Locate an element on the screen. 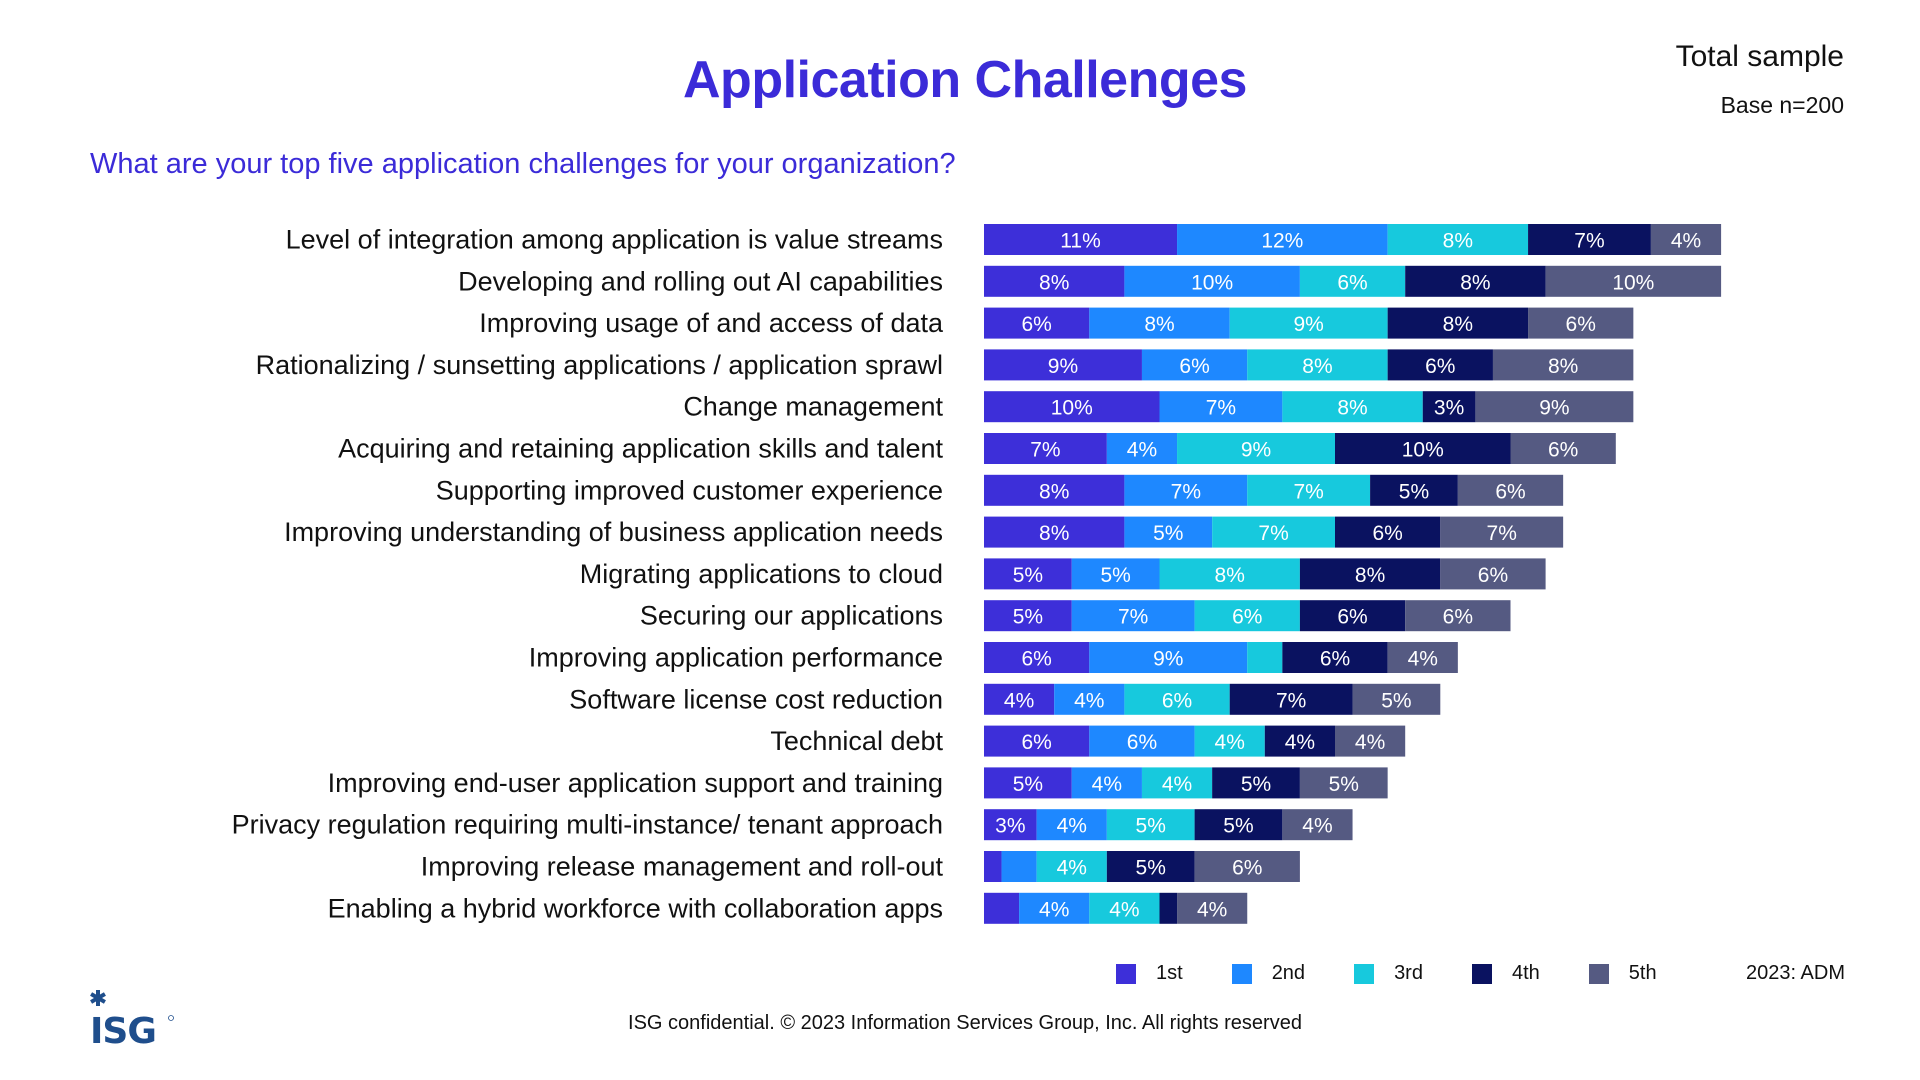 The height and width of the screenshot is (1080, 1920). category-label: Improving application performance is located at coordinates (736, 658).